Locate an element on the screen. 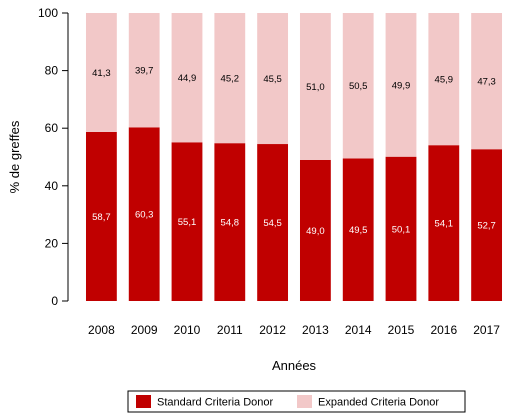 Image resolution: width=510 pixels, height=414 pixels. bar-segment-2010-expanded is located at coordinates (187, 78).